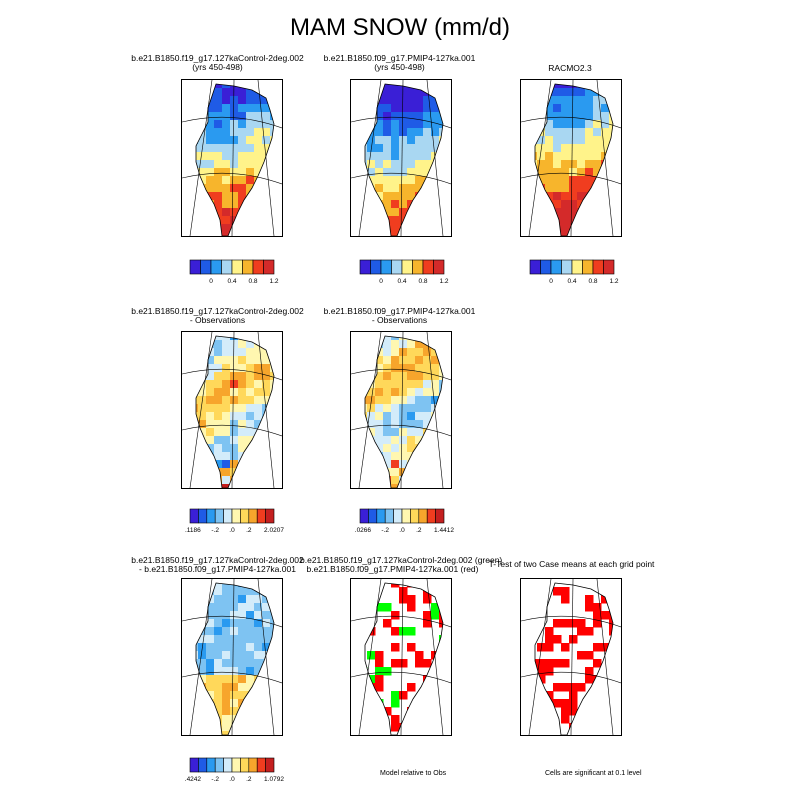  What do you see at coordinates (249, 530) in the screenshot?
I see `colorbar-tick-label: .2` at bounding box center [249, 530].